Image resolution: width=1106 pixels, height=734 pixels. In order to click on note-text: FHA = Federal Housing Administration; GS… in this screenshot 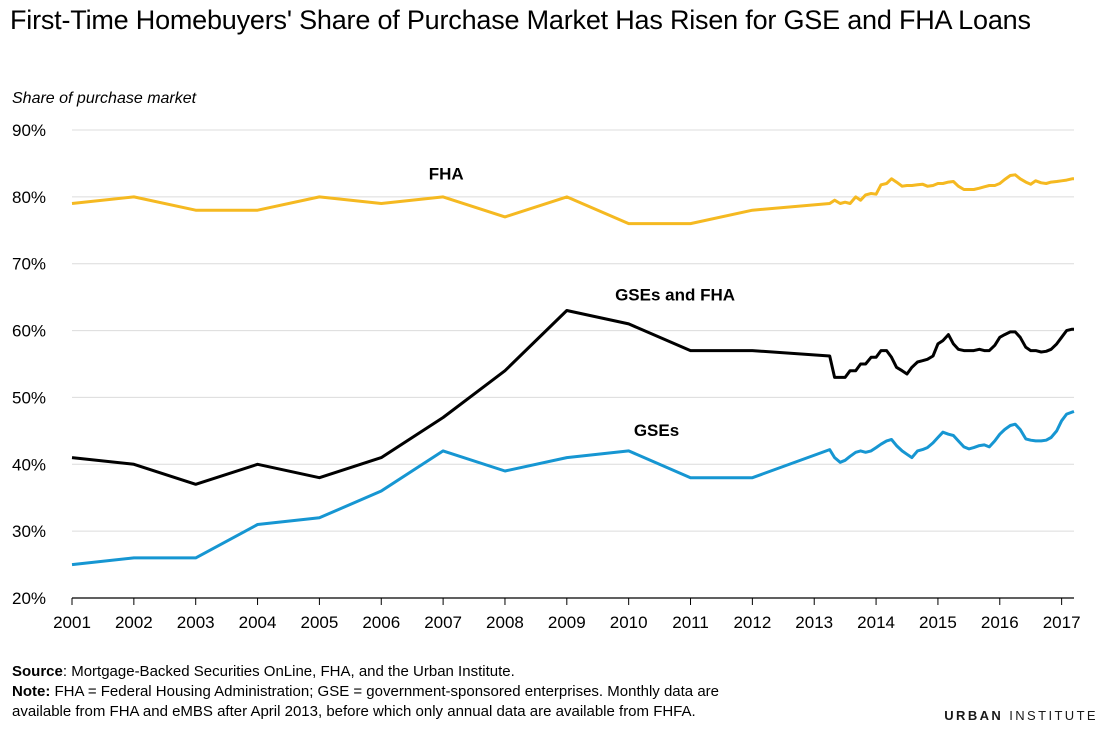, I will do `click(384, 691)`.